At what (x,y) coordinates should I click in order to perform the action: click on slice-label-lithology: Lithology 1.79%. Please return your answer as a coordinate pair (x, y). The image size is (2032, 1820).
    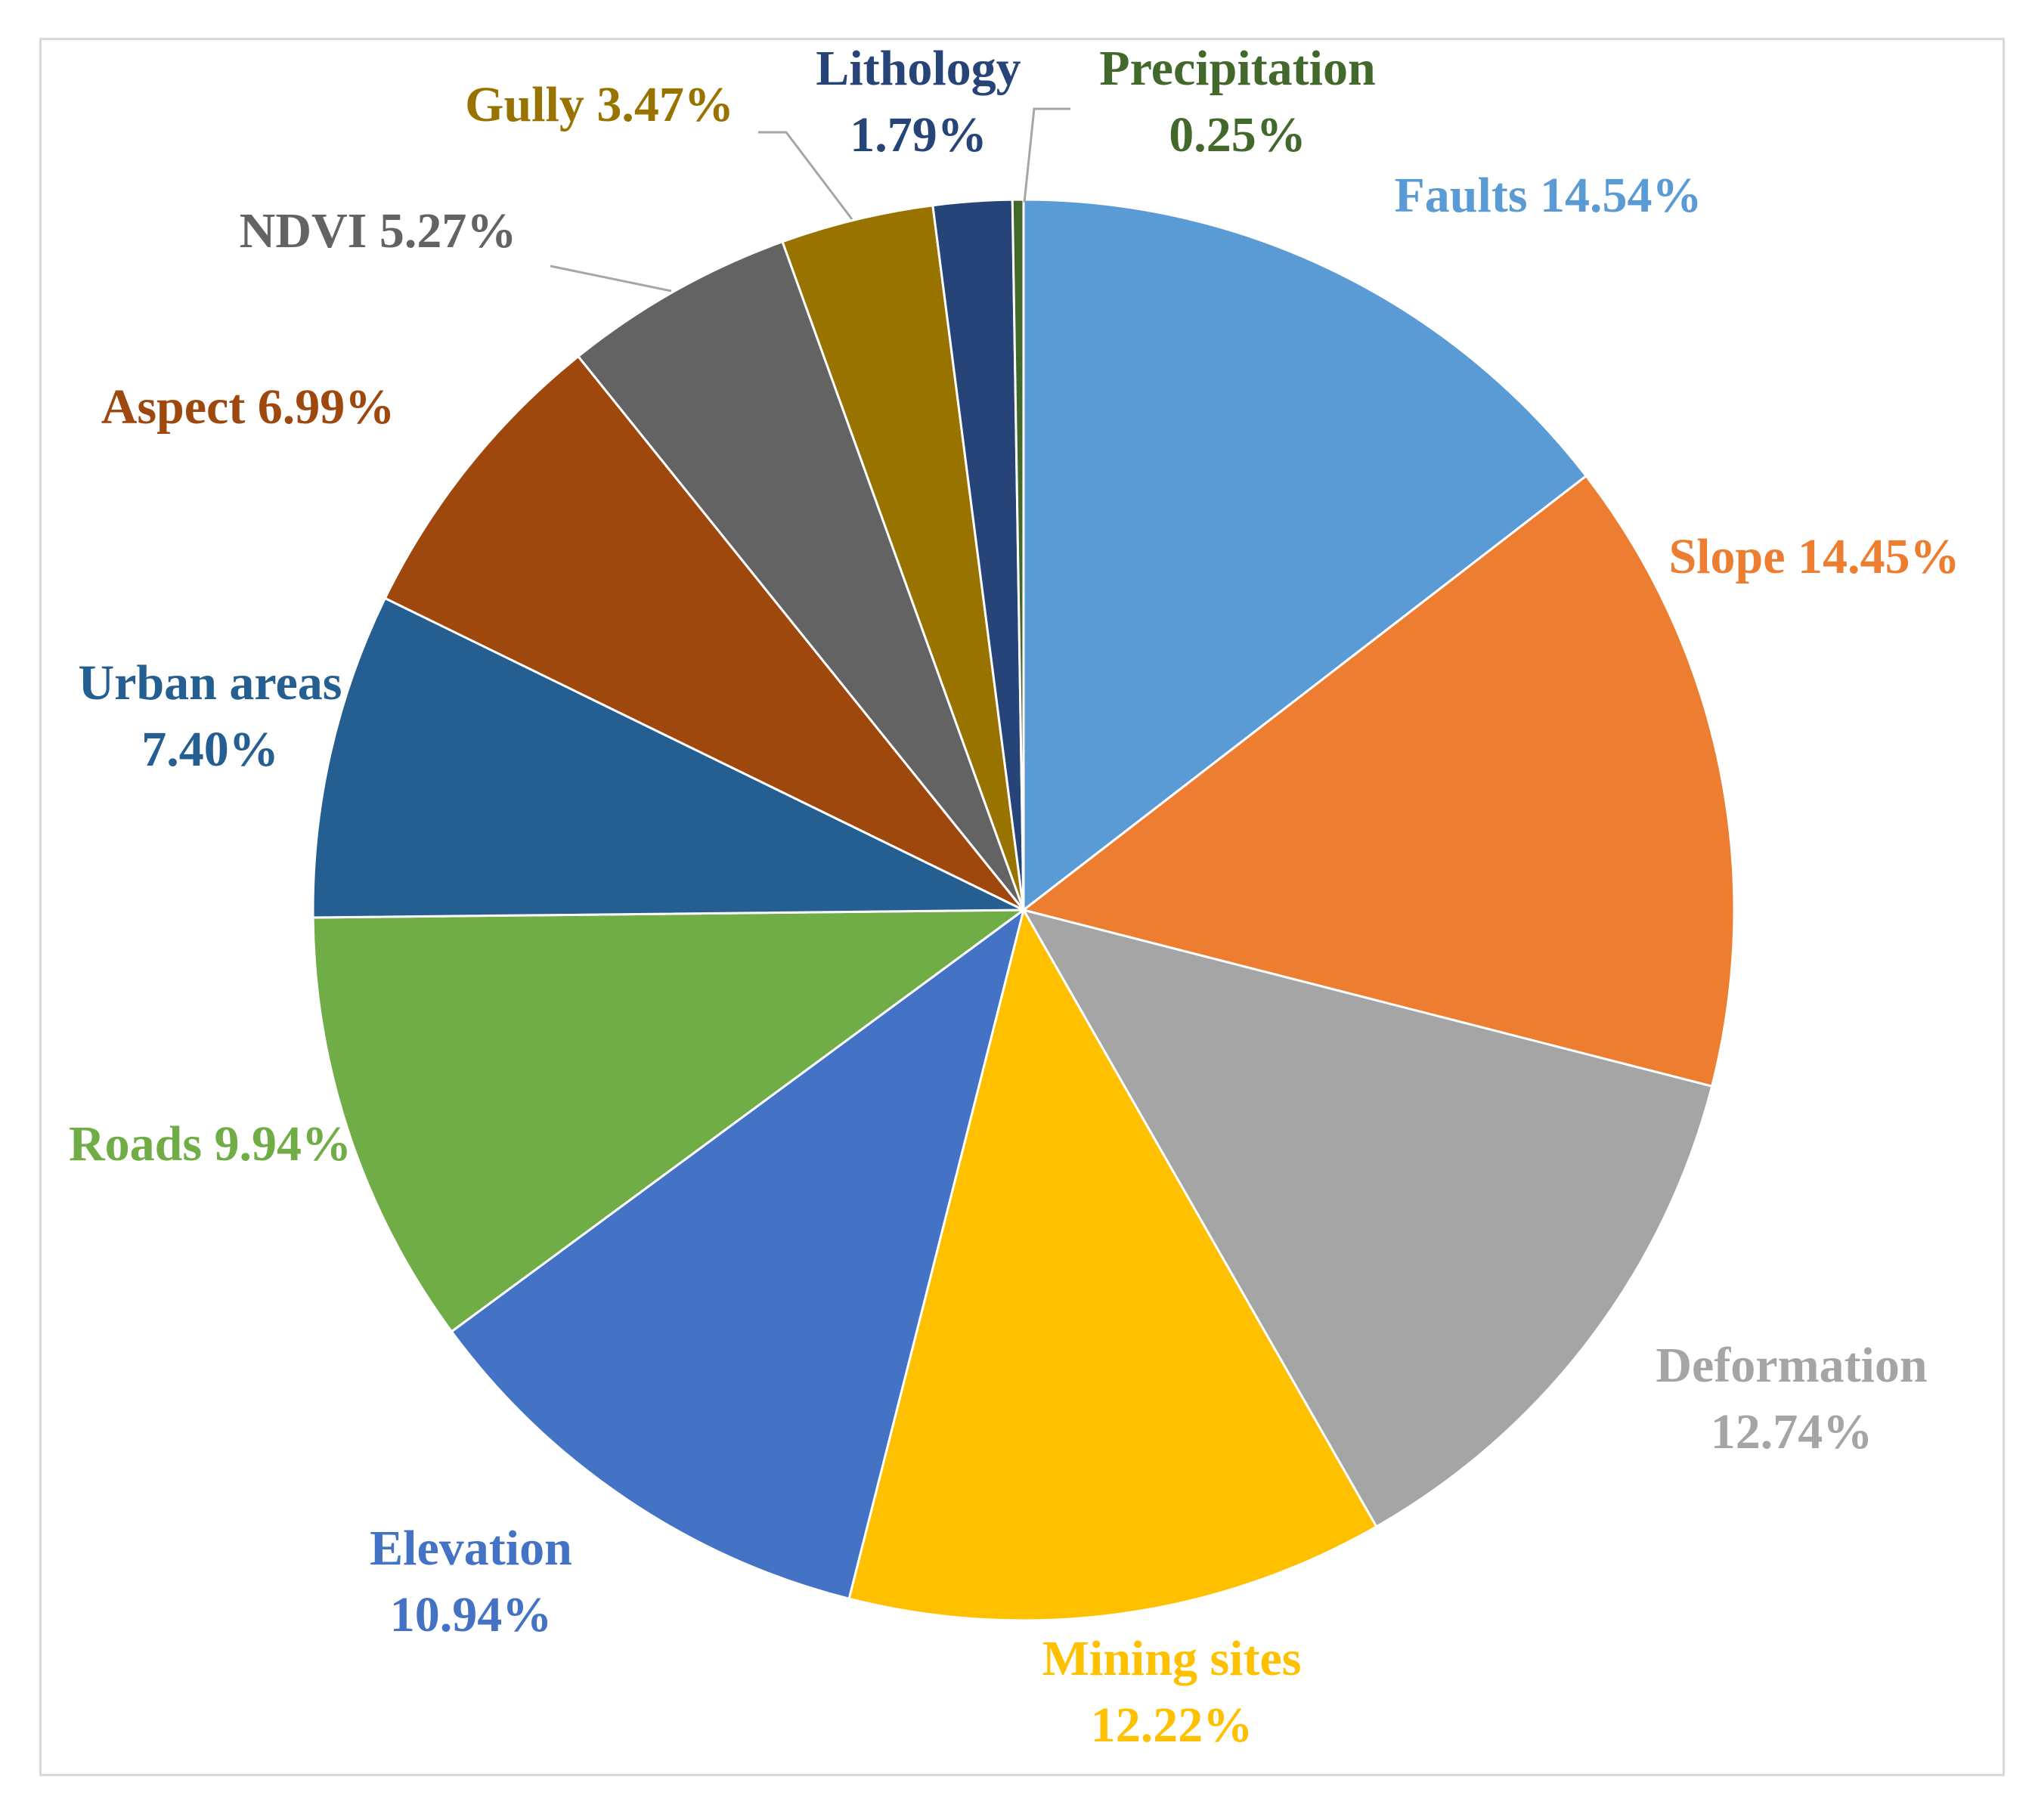
    Looking at the image, I should click on (918, 102).